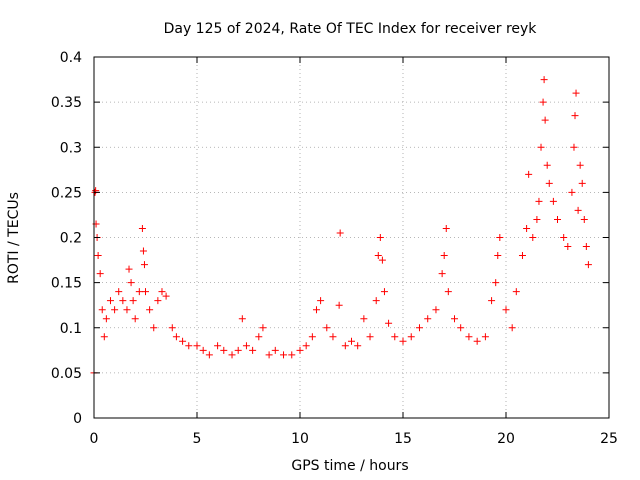  I want to click on y-tick-labels: 0 0.05 0.1 0.15 0.2 0.25 0.3 0.35 0.4, so click(66, 238).